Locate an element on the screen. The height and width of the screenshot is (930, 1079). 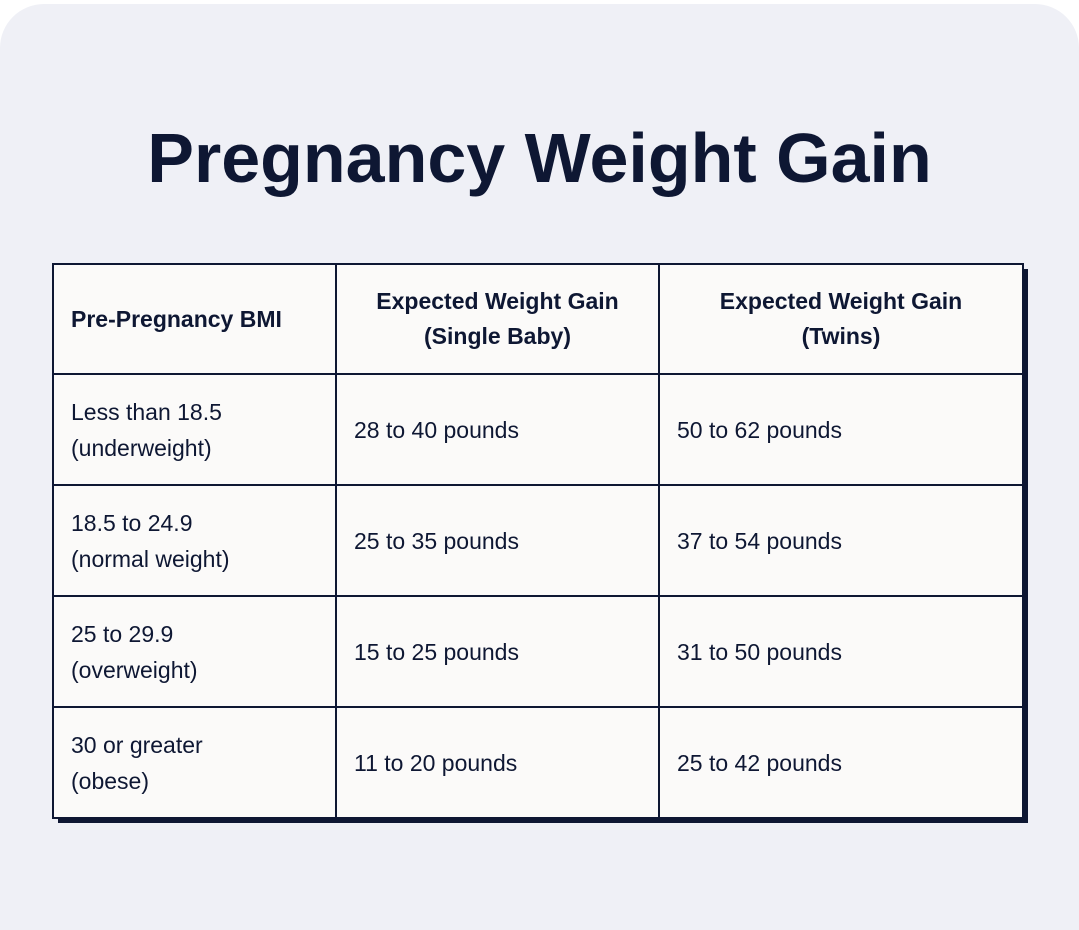
bmi-range: 18.5 to 24.9 is located at coordinates (132, 522).